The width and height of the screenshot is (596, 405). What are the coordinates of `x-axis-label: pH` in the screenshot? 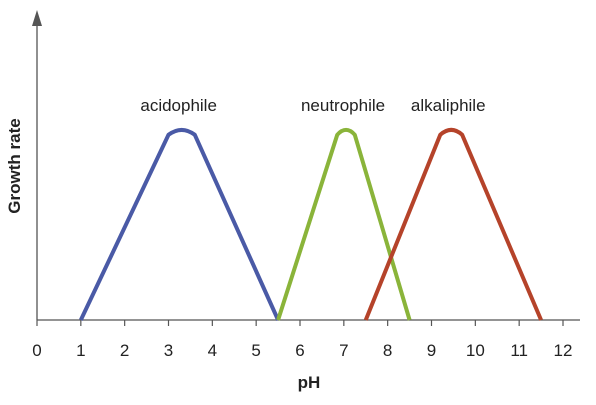 It's located at (309, 382).